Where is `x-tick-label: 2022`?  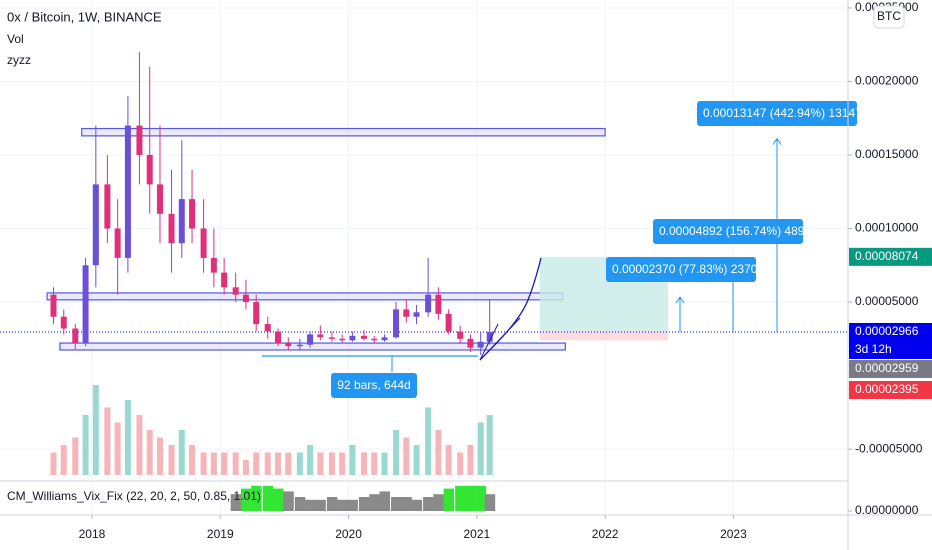 x-tick-label: 2022 is located at coordinates (605, 534).